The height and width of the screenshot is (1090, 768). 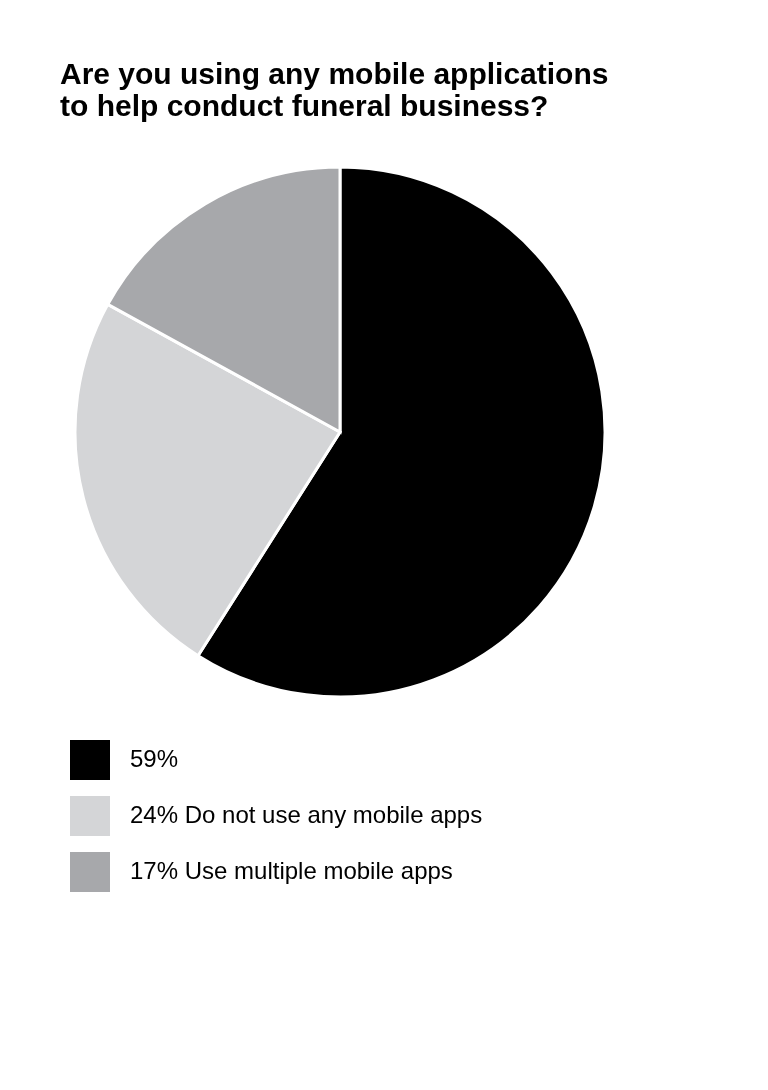 What do you see at coordinates (334, 73) in the screenshot?
I see `text: Are you using any mobile applications` at bounding box center [334, 73].